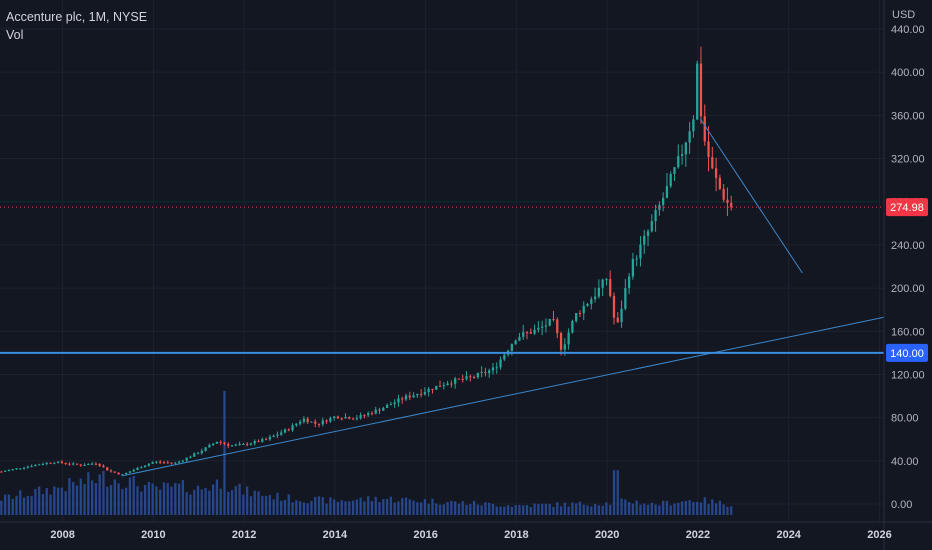 The image size is (932, 550). I want to click on x-tick-label: 2022, so click(698, 535).